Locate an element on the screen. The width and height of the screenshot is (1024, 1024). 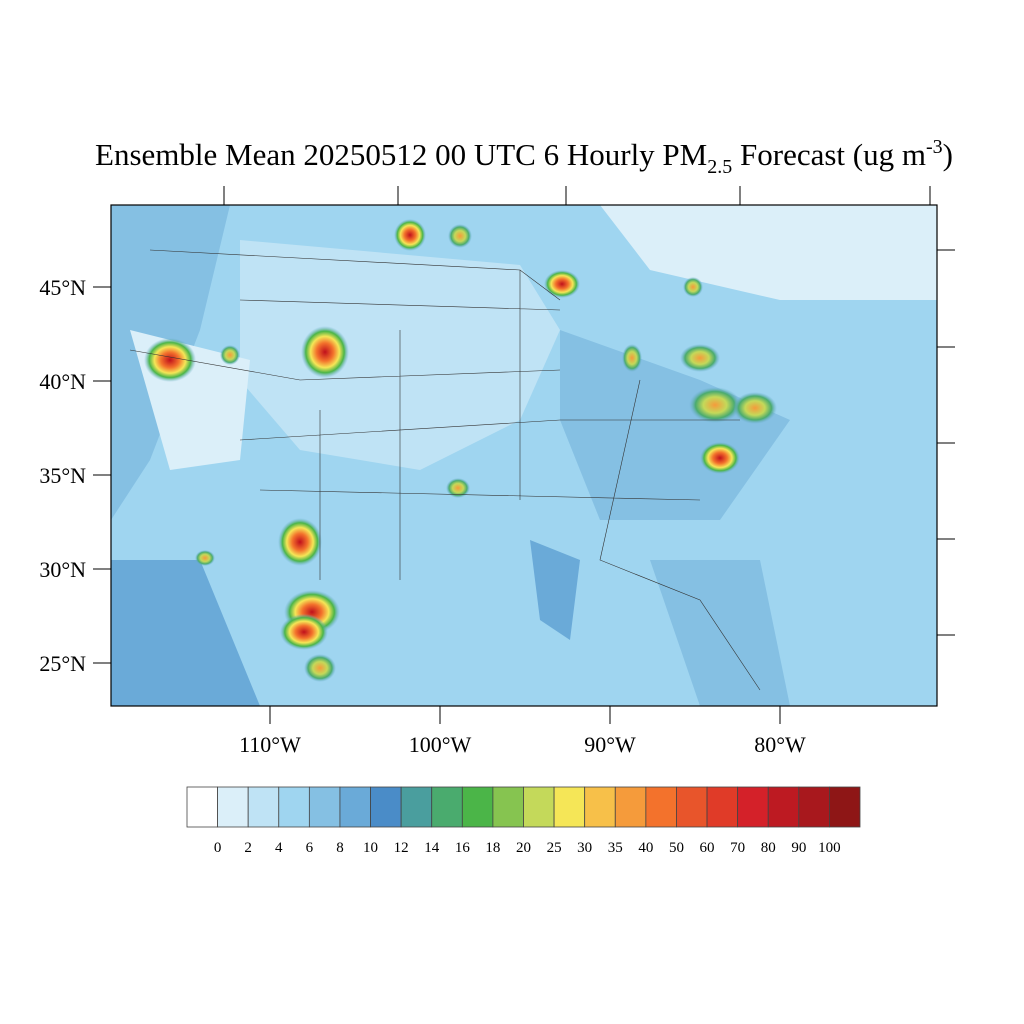
colorbar-label: 20 is located at coordinates (523, 848).